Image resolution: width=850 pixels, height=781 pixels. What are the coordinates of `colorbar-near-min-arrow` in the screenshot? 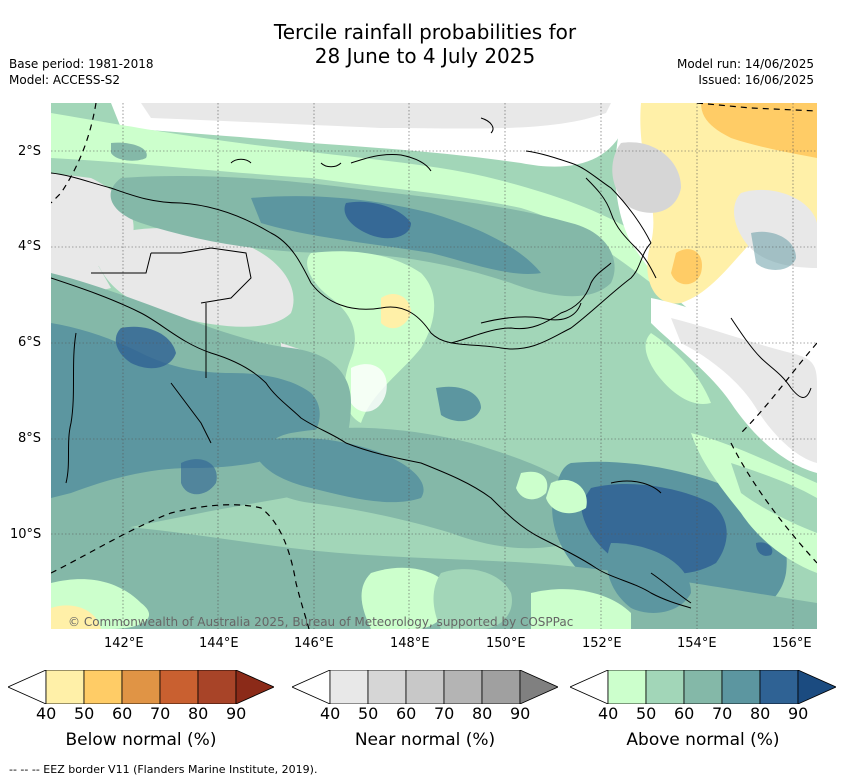 It's located at (311, 687).